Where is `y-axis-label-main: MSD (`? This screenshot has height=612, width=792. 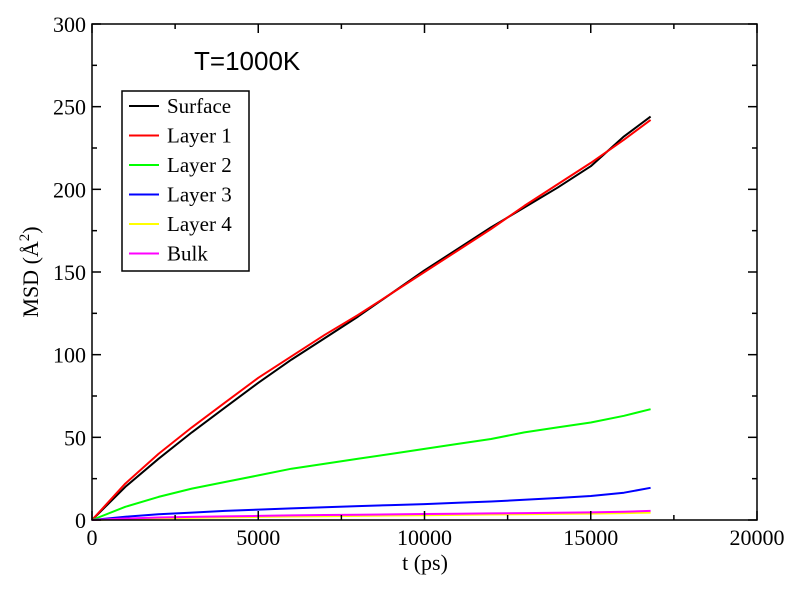 y-axis-label-main: MSD ( is located at coordinates (30, 287).